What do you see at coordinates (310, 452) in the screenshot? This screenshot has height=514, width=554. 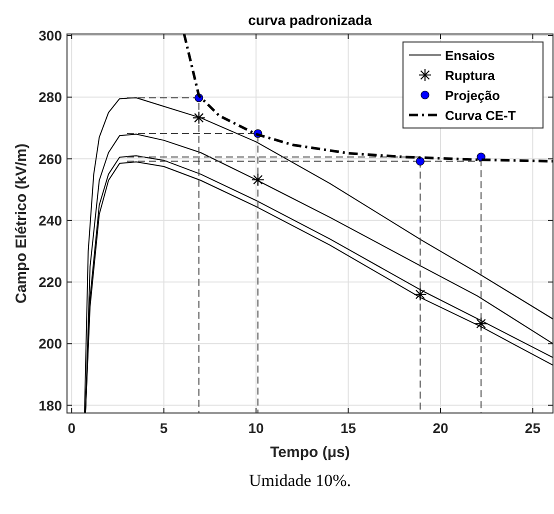 I see `x-axis-title: Tempo (μs)` at bounding box center [310, 452].